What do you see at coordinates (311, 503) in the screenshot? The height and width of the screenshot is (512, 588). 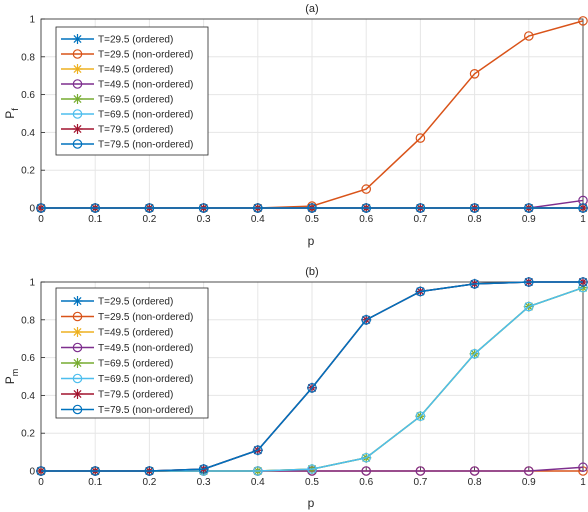 I see `x-axis-label: p` at bounding box center [311, 503].